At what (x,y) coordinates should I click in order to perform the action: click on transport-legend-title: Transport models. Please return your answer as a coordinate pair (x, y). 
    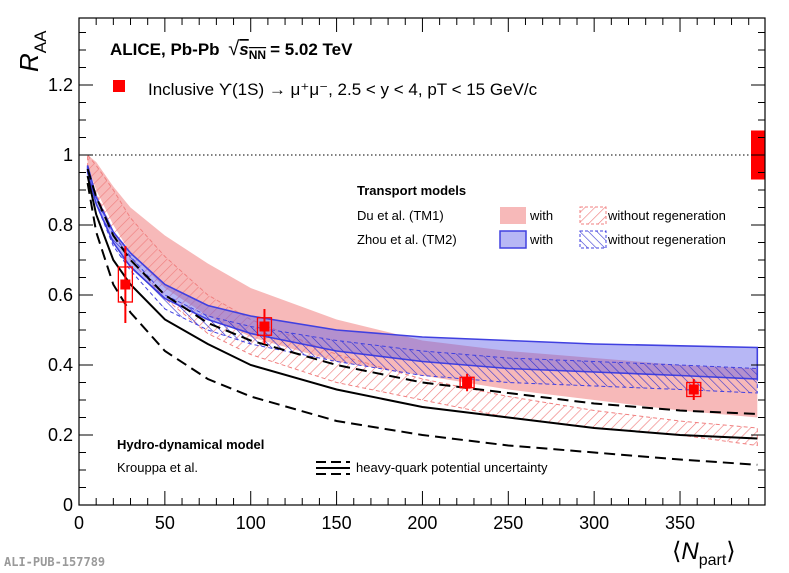
    Looking at the image, I should click on (411, 190).